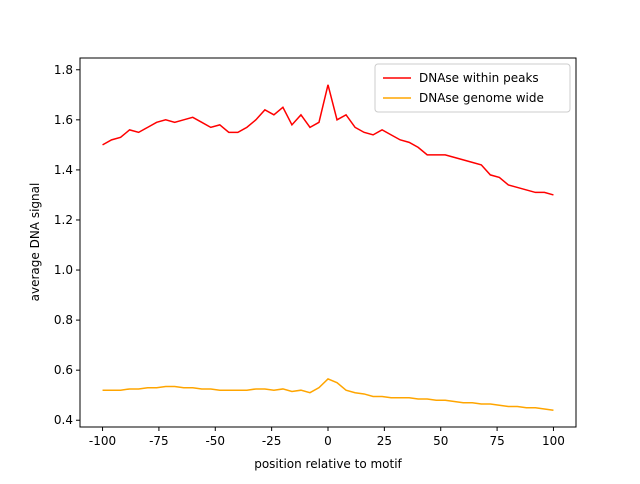  I want to click on legend-label: DNAse within peaks, so click(479, 78).